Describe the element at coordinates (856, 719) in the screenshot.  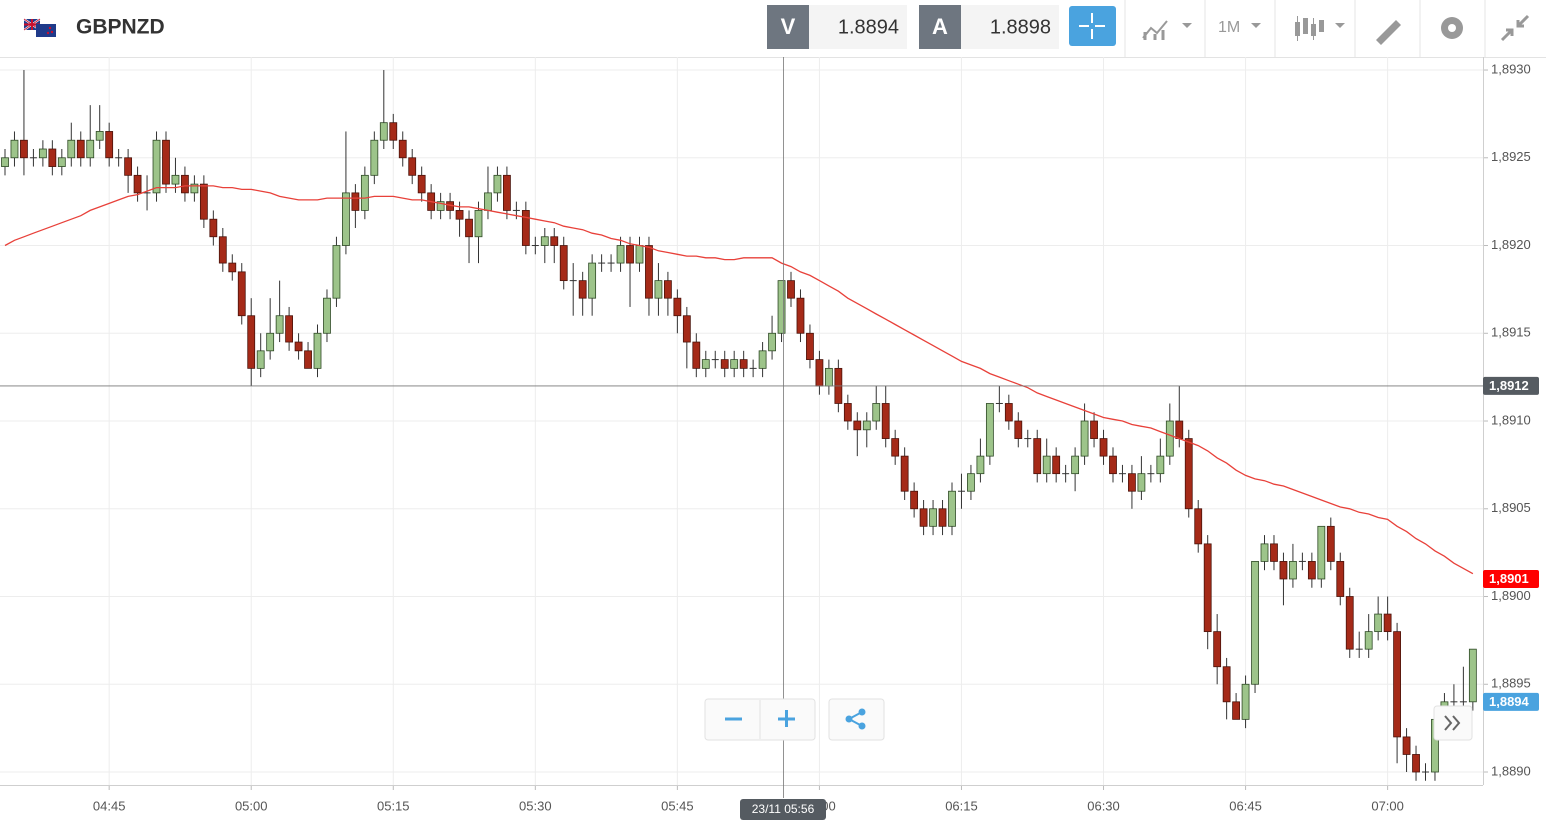
I see `share-button` at that location.